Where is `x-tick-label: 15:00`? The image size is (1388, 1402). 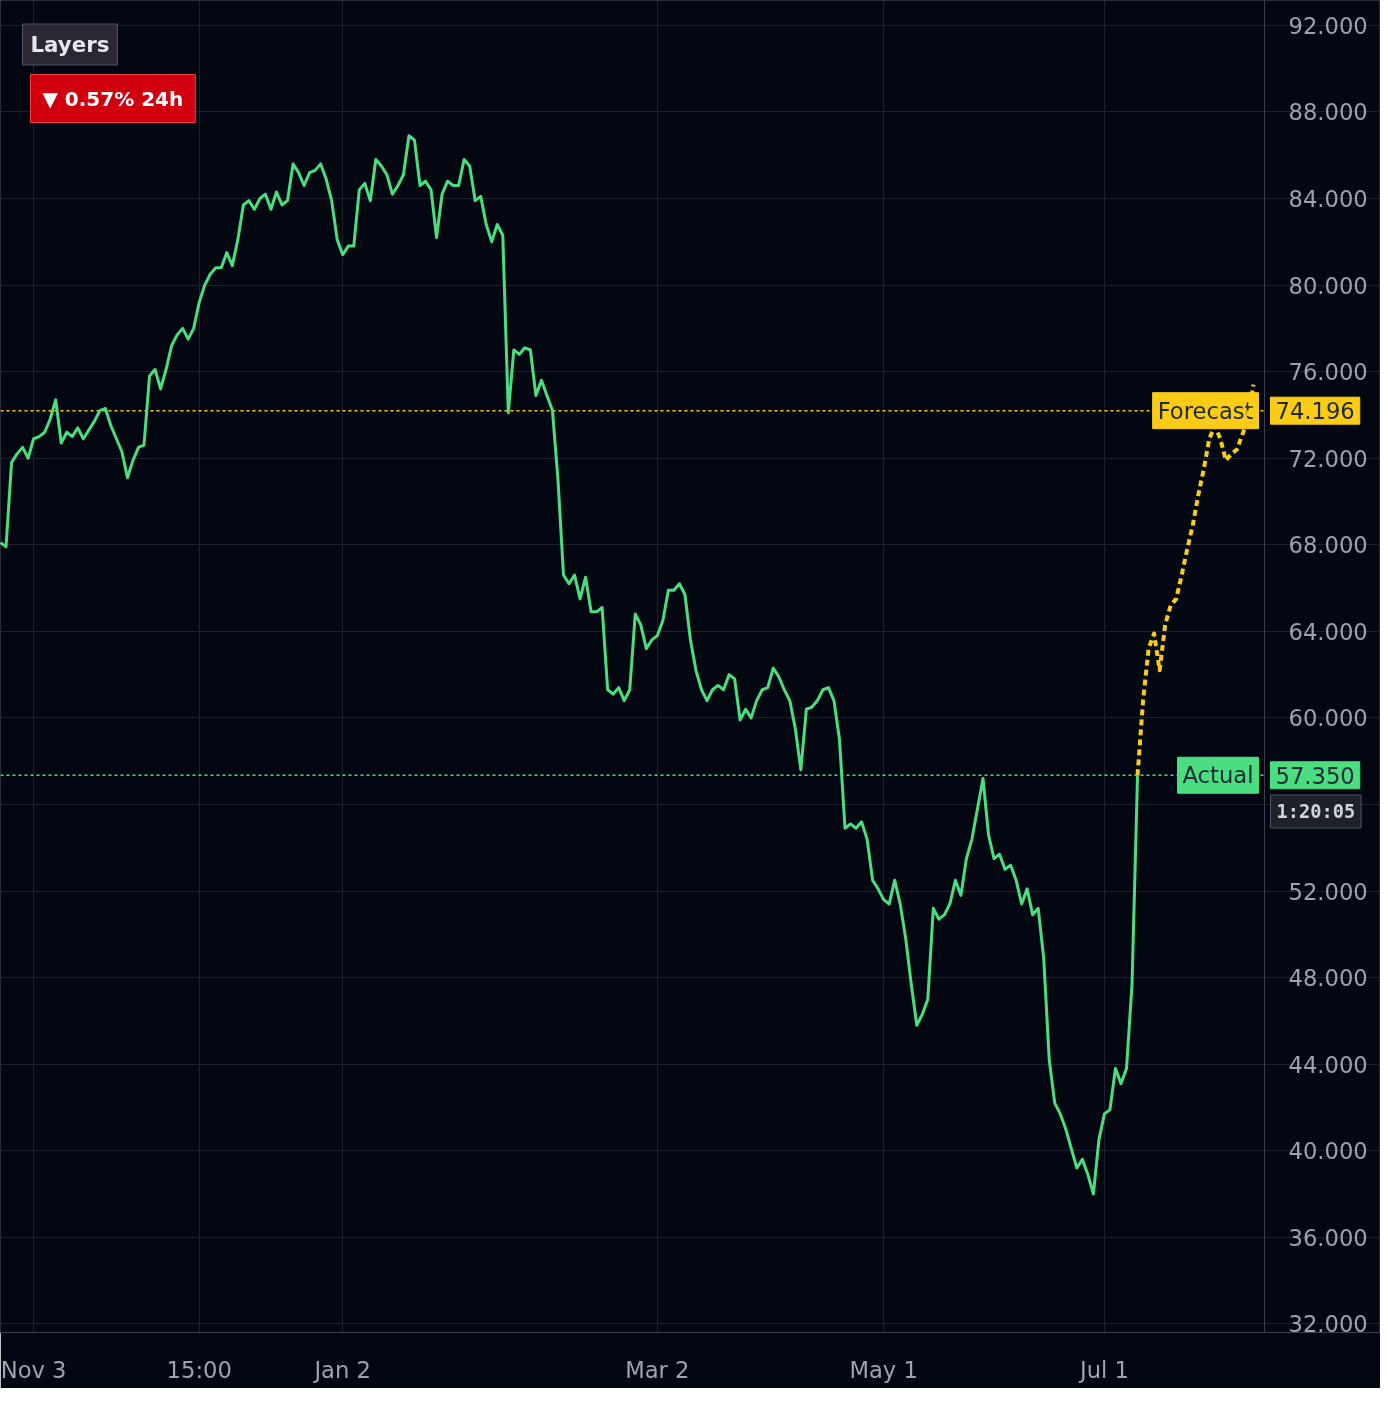
x-tick-label: 15:00 is located at coordinates (199, 1369).